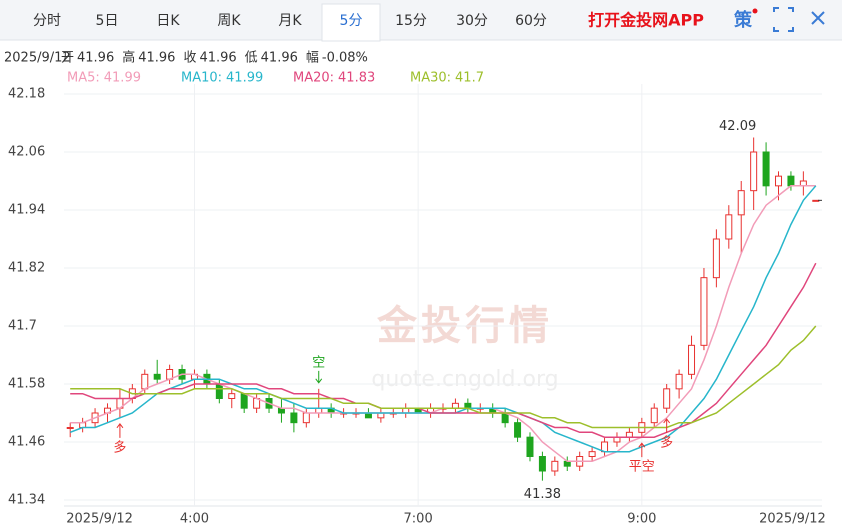 The height and width of the screenshot is (528, 842). Describe the element at coordinates (411, 21) in the screenshot. I see `tab: 15分` at that location.